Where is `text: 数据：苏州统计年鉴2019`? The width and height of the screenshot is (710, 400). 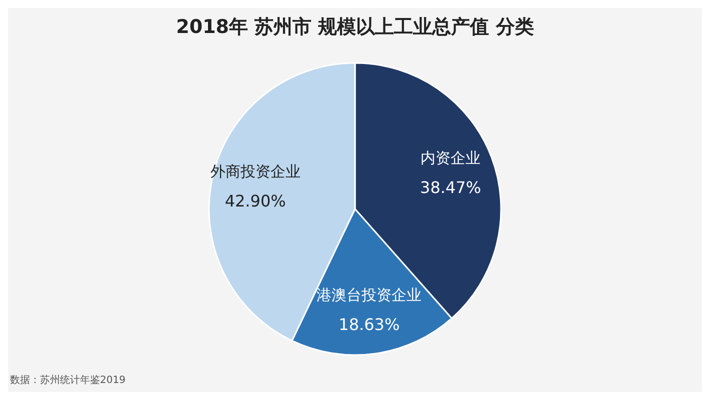 text: 数据：苏州统计年鉴2019 is located at coordinates (68, 381).